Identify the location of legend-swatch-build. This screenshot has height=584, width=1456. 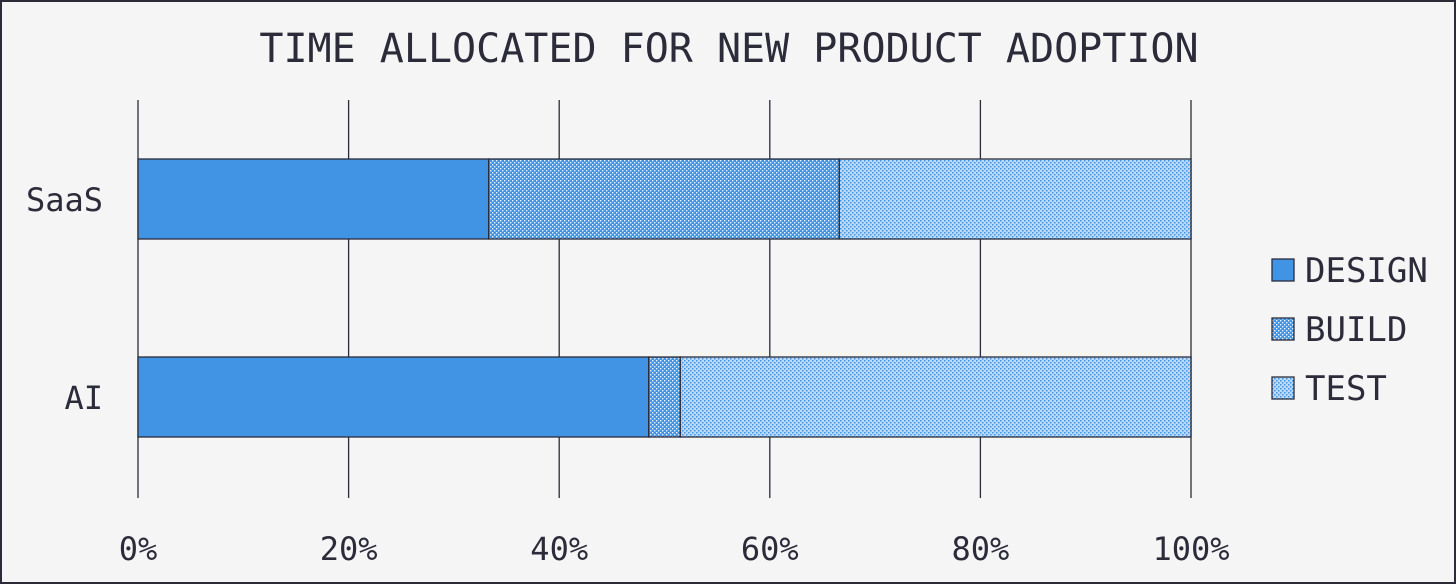
(1283, 329).